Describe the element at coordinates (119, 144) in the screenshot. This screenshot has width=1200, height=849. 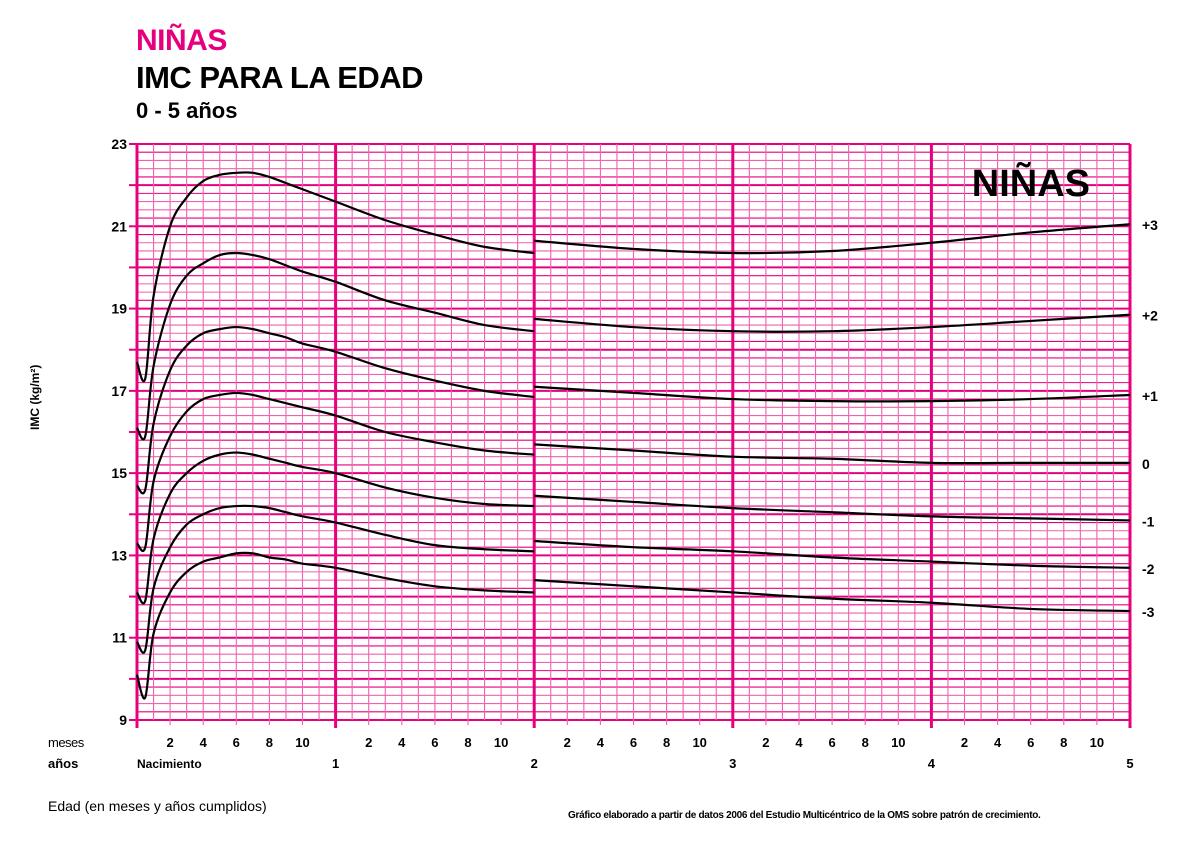
I see `y-tick-label: 23` at that location.